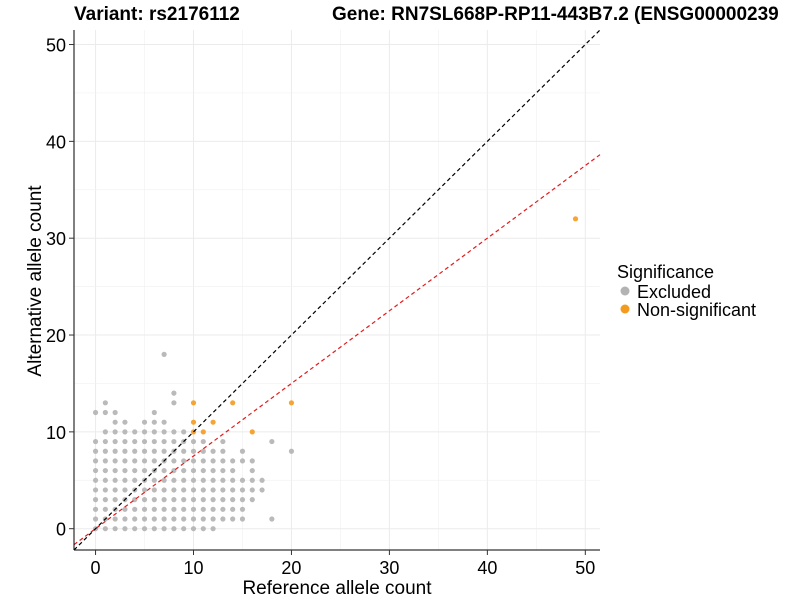 This screenshot has width=800, height=600. What do you see at coordinates (56, 46) in the screenshot?
I see `y-tick-label: 50` at bounding box center [56, 46].